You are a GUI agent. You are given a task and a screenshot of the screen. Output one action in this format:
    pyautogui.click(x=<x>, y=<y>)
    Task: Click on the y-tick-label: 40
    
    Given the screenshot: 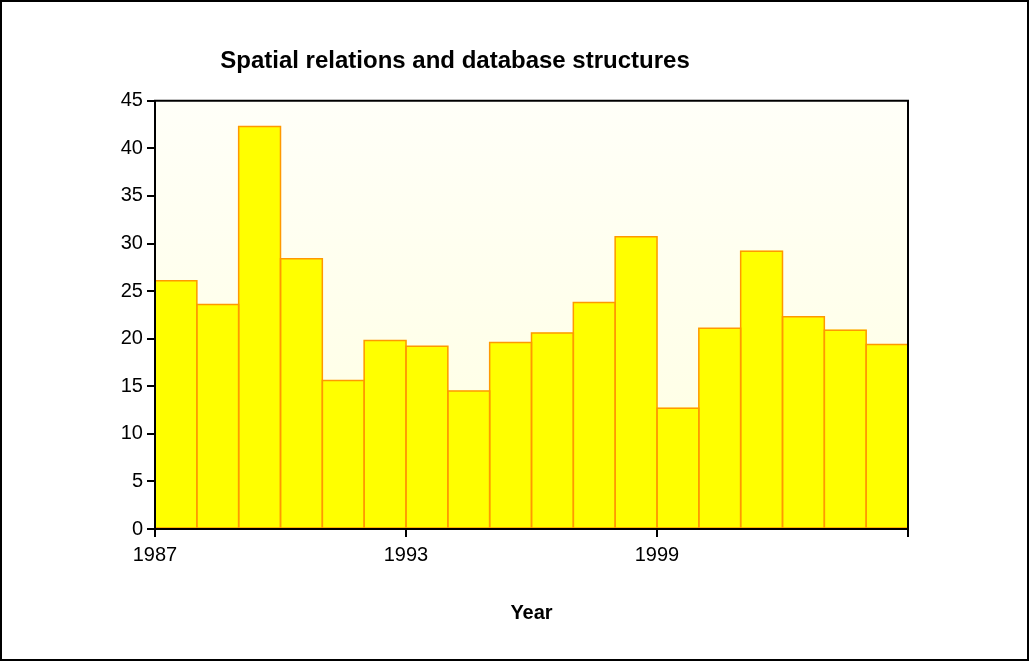 What is the action you would take?
    pyautogui.click(x=131, y=146)
    